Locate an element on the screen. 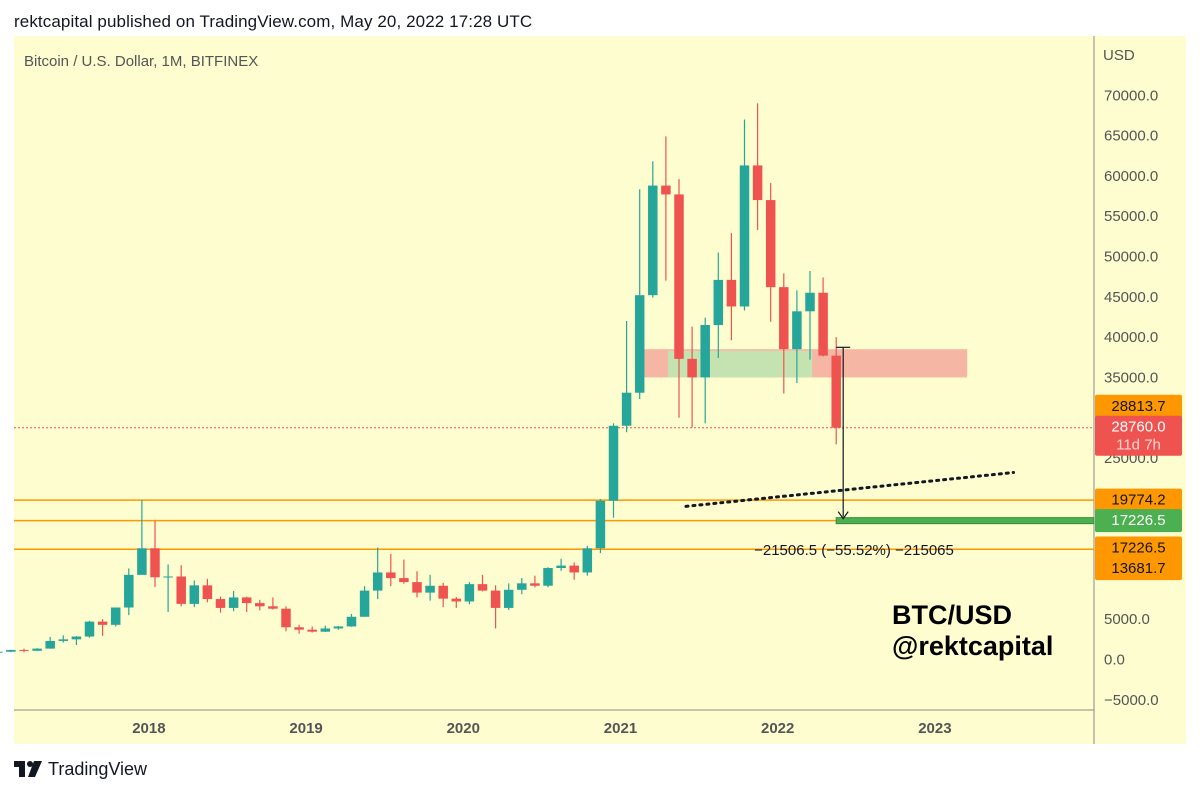 Image resolution: width=1200 pixels, height=791 pixels. price-badge-current-text: 28760.0 is located at coordinates (1138, 427).